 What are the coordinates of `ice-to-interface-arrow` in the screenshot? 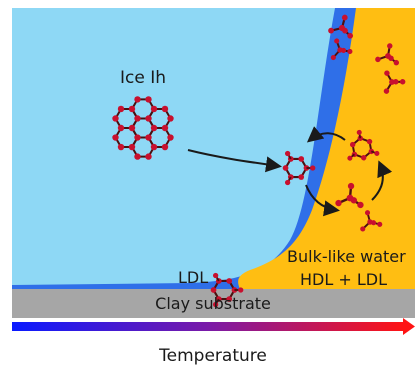 It's located at (234, 161).